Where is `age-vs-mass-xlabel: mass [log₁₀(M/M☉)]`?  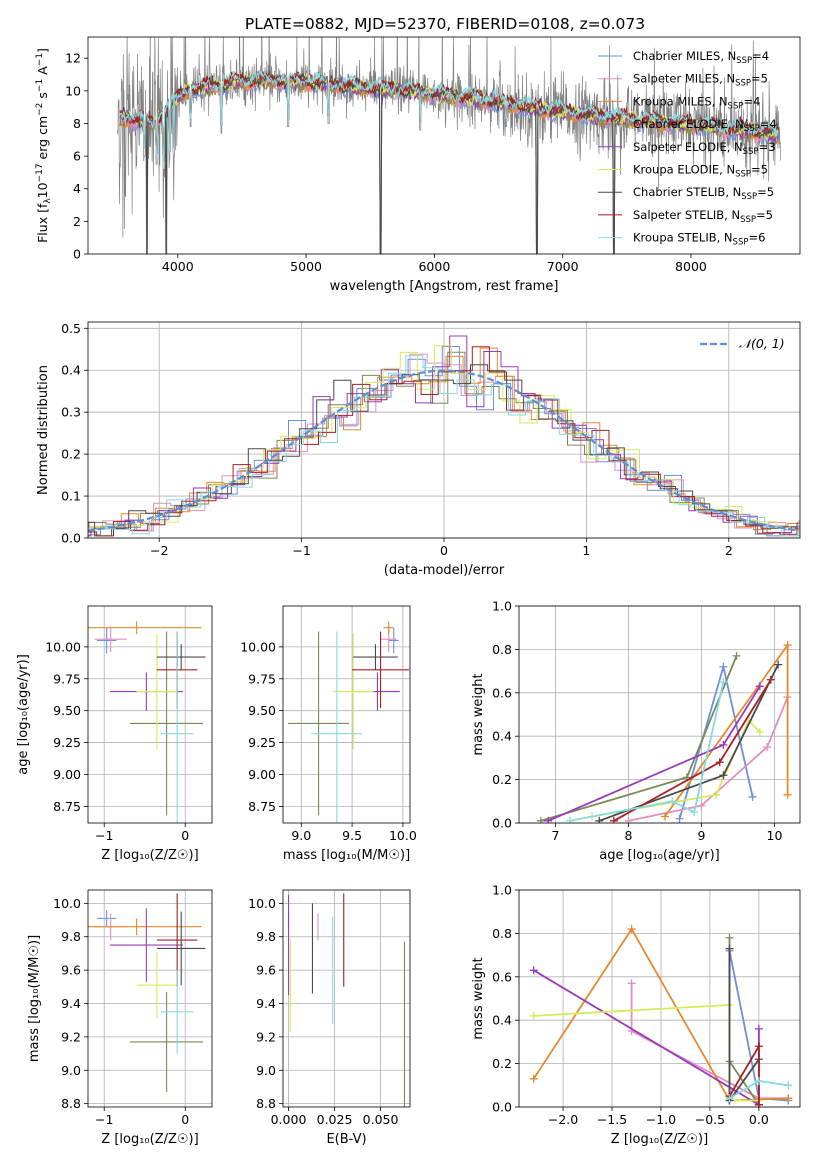 age-vs-mass-xlabel: mass [log₁₀(M/M☉)] is located at coordinates (346, 855).